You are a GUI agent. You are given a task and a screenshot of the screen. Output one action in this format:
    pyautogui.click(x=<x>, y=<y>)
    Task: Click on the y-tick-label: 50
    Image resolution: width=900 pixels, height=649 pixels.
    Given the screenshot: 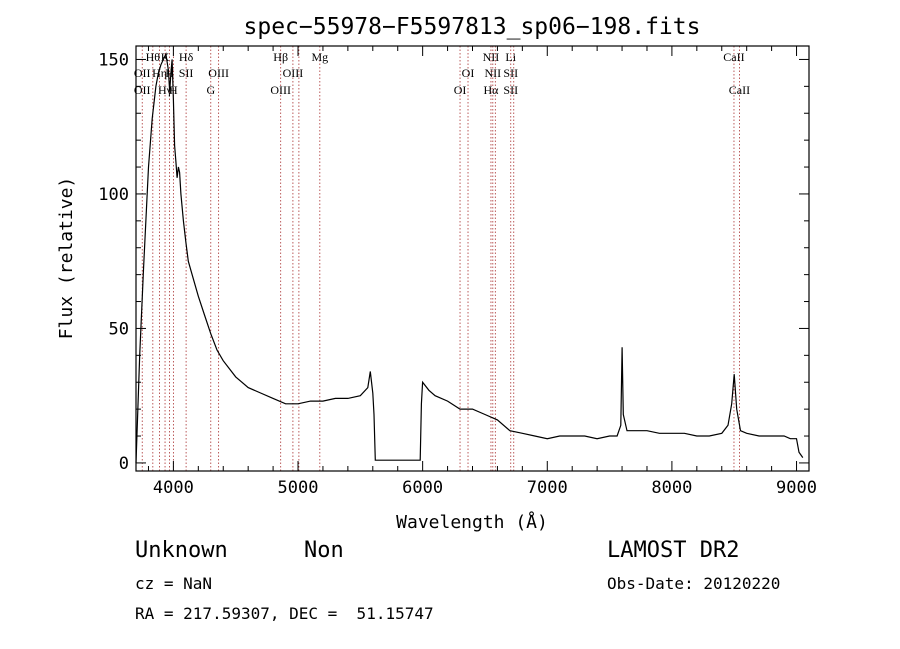 What is the action you would take?
    pyautogui.click(x=119, y=329)
    